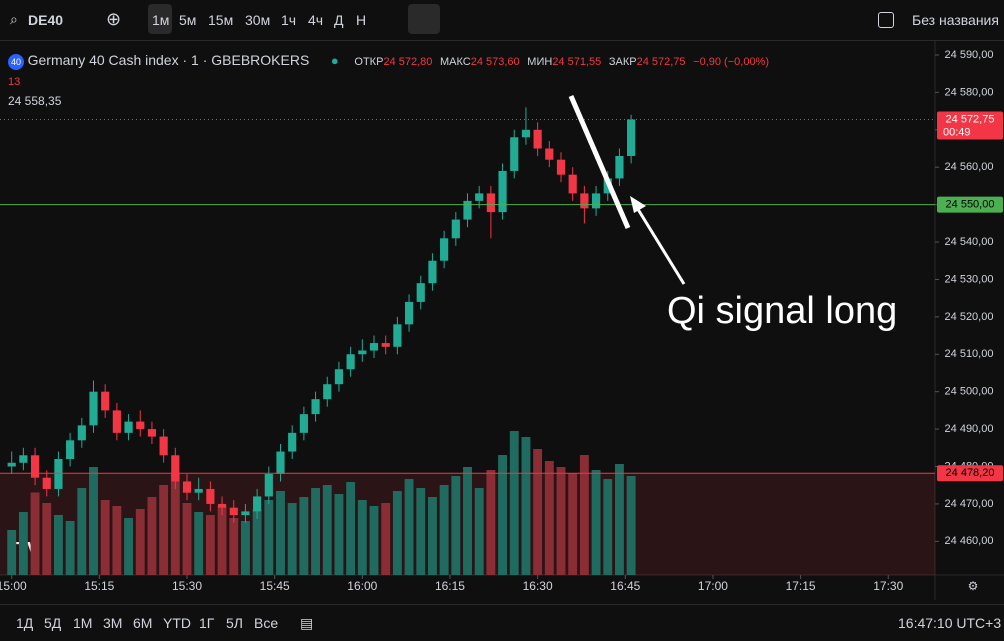 This screenshot has height=641, width=1004. What do you see at coordinates (577, 62) in the screenshot?
I see `low: 24 571,55` at bounding box center [577, 62].